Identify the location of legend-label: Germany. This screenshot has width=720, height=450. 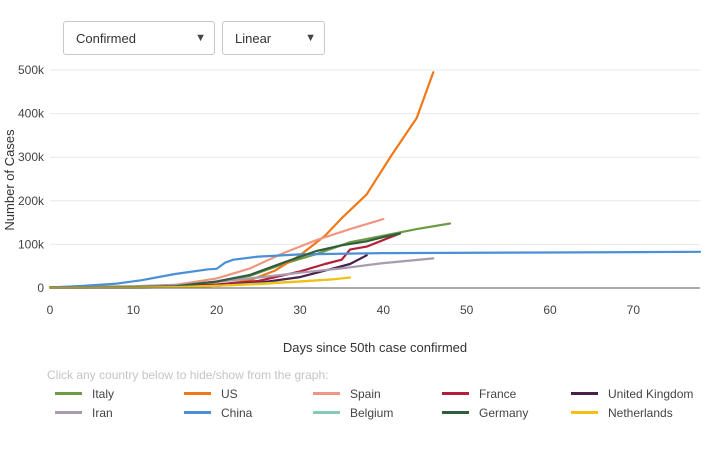
(504, 412).